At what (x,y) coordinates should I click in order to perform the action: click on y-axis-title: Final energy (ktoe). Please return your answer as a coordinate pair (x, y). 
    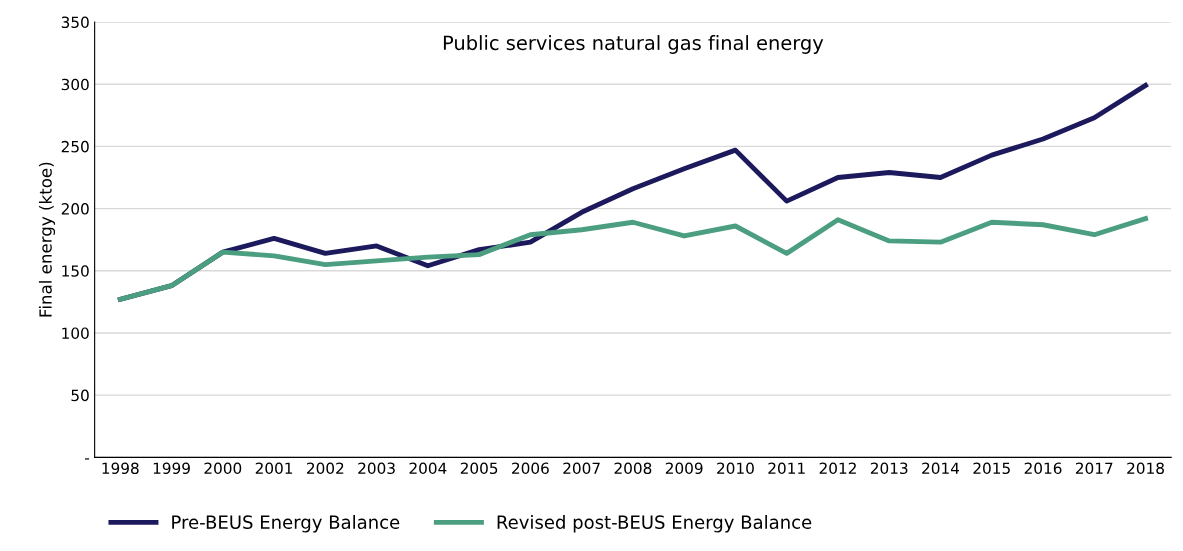
    Looking at the image, I should click on (47, 239).